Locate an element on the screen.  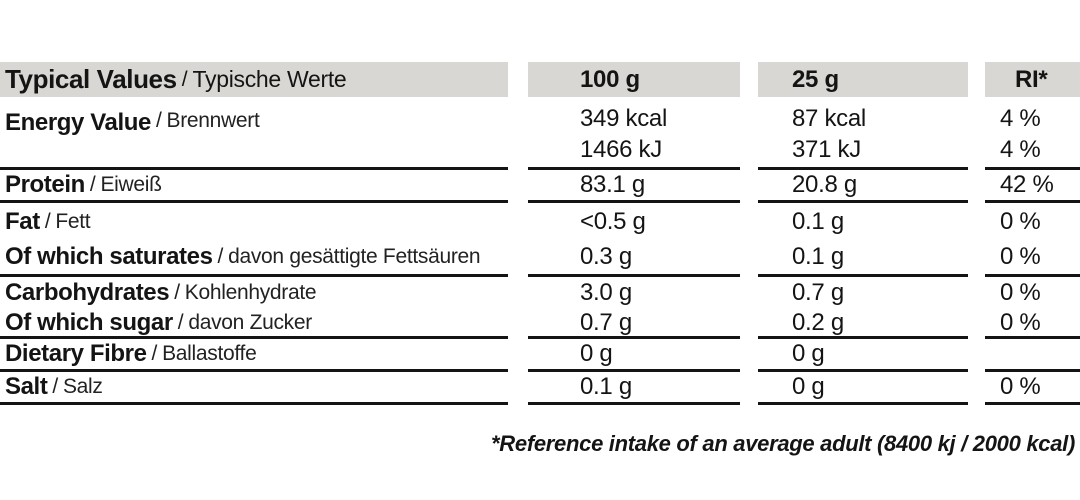
value-sugar-25g: 0.2 g is located at coordinates (863, 324).